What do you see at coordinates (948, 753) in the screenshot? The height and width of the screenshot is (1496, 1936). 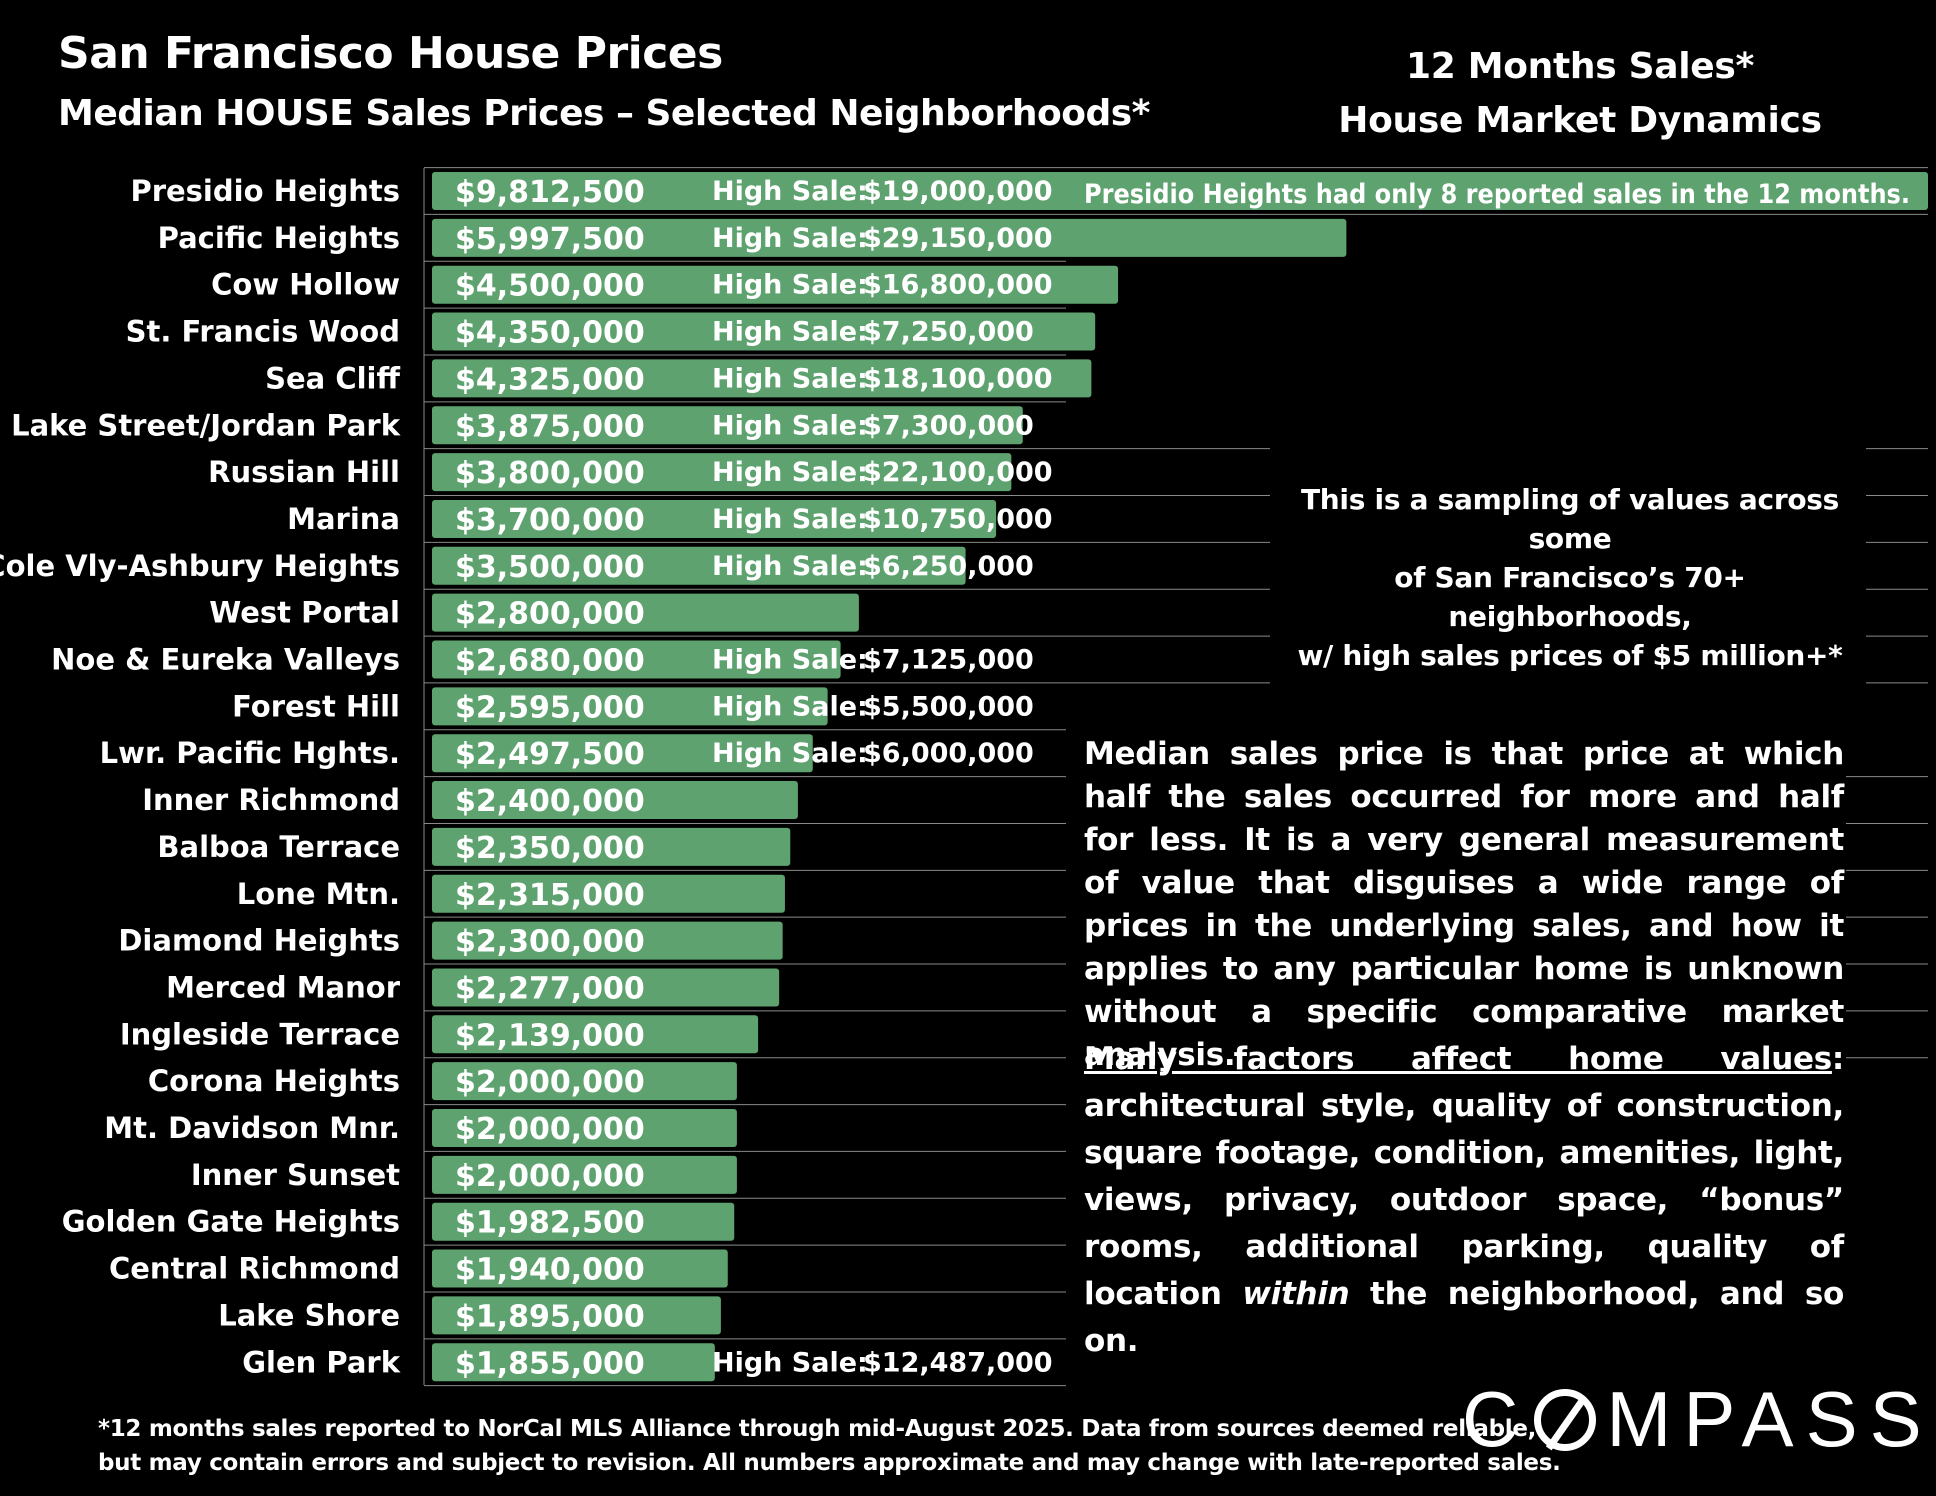 I see `high-sale-value: $6,000,000` at bounding box center [948, 753].